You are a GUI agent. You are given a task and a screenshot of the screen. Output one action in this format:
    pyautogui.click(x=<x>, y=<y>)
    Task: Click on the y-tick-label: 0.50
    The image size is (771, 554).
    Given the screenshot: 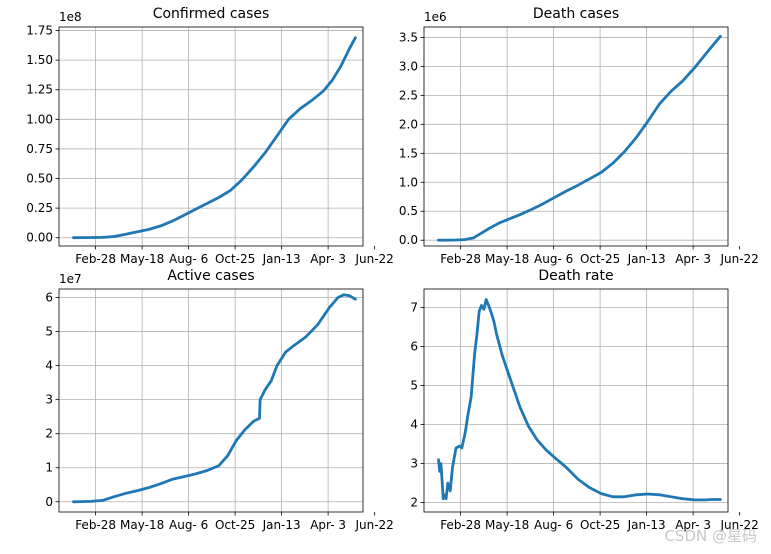 What is the action you would take?
    pyautogui.click(x=39, y=179)
    